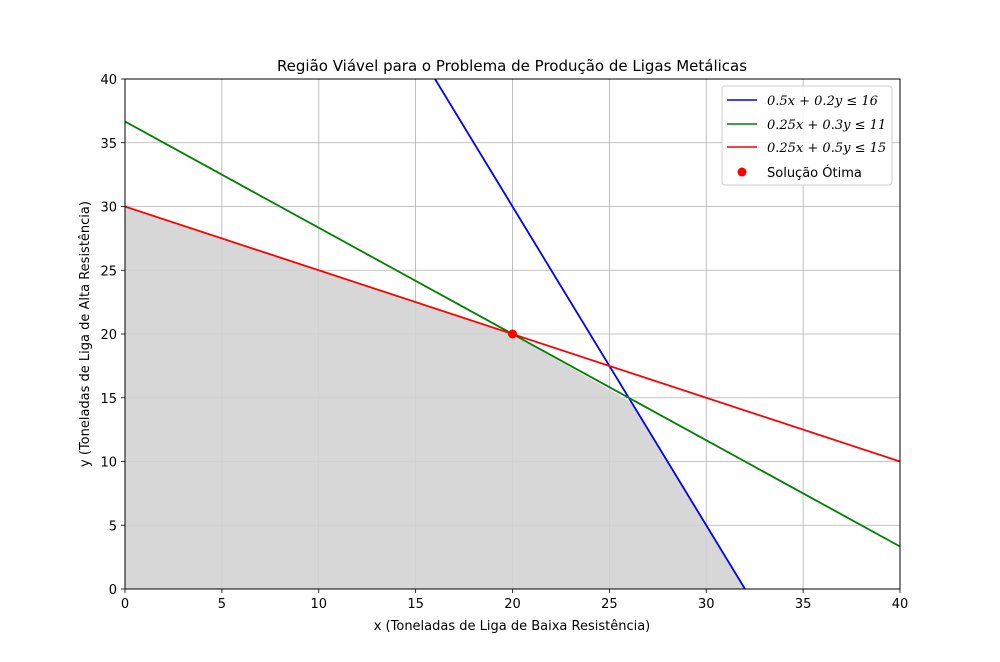 The width and height of the screenshot is (1000, 662). I want to click on legend-marker-optimal, so click(742, 172).